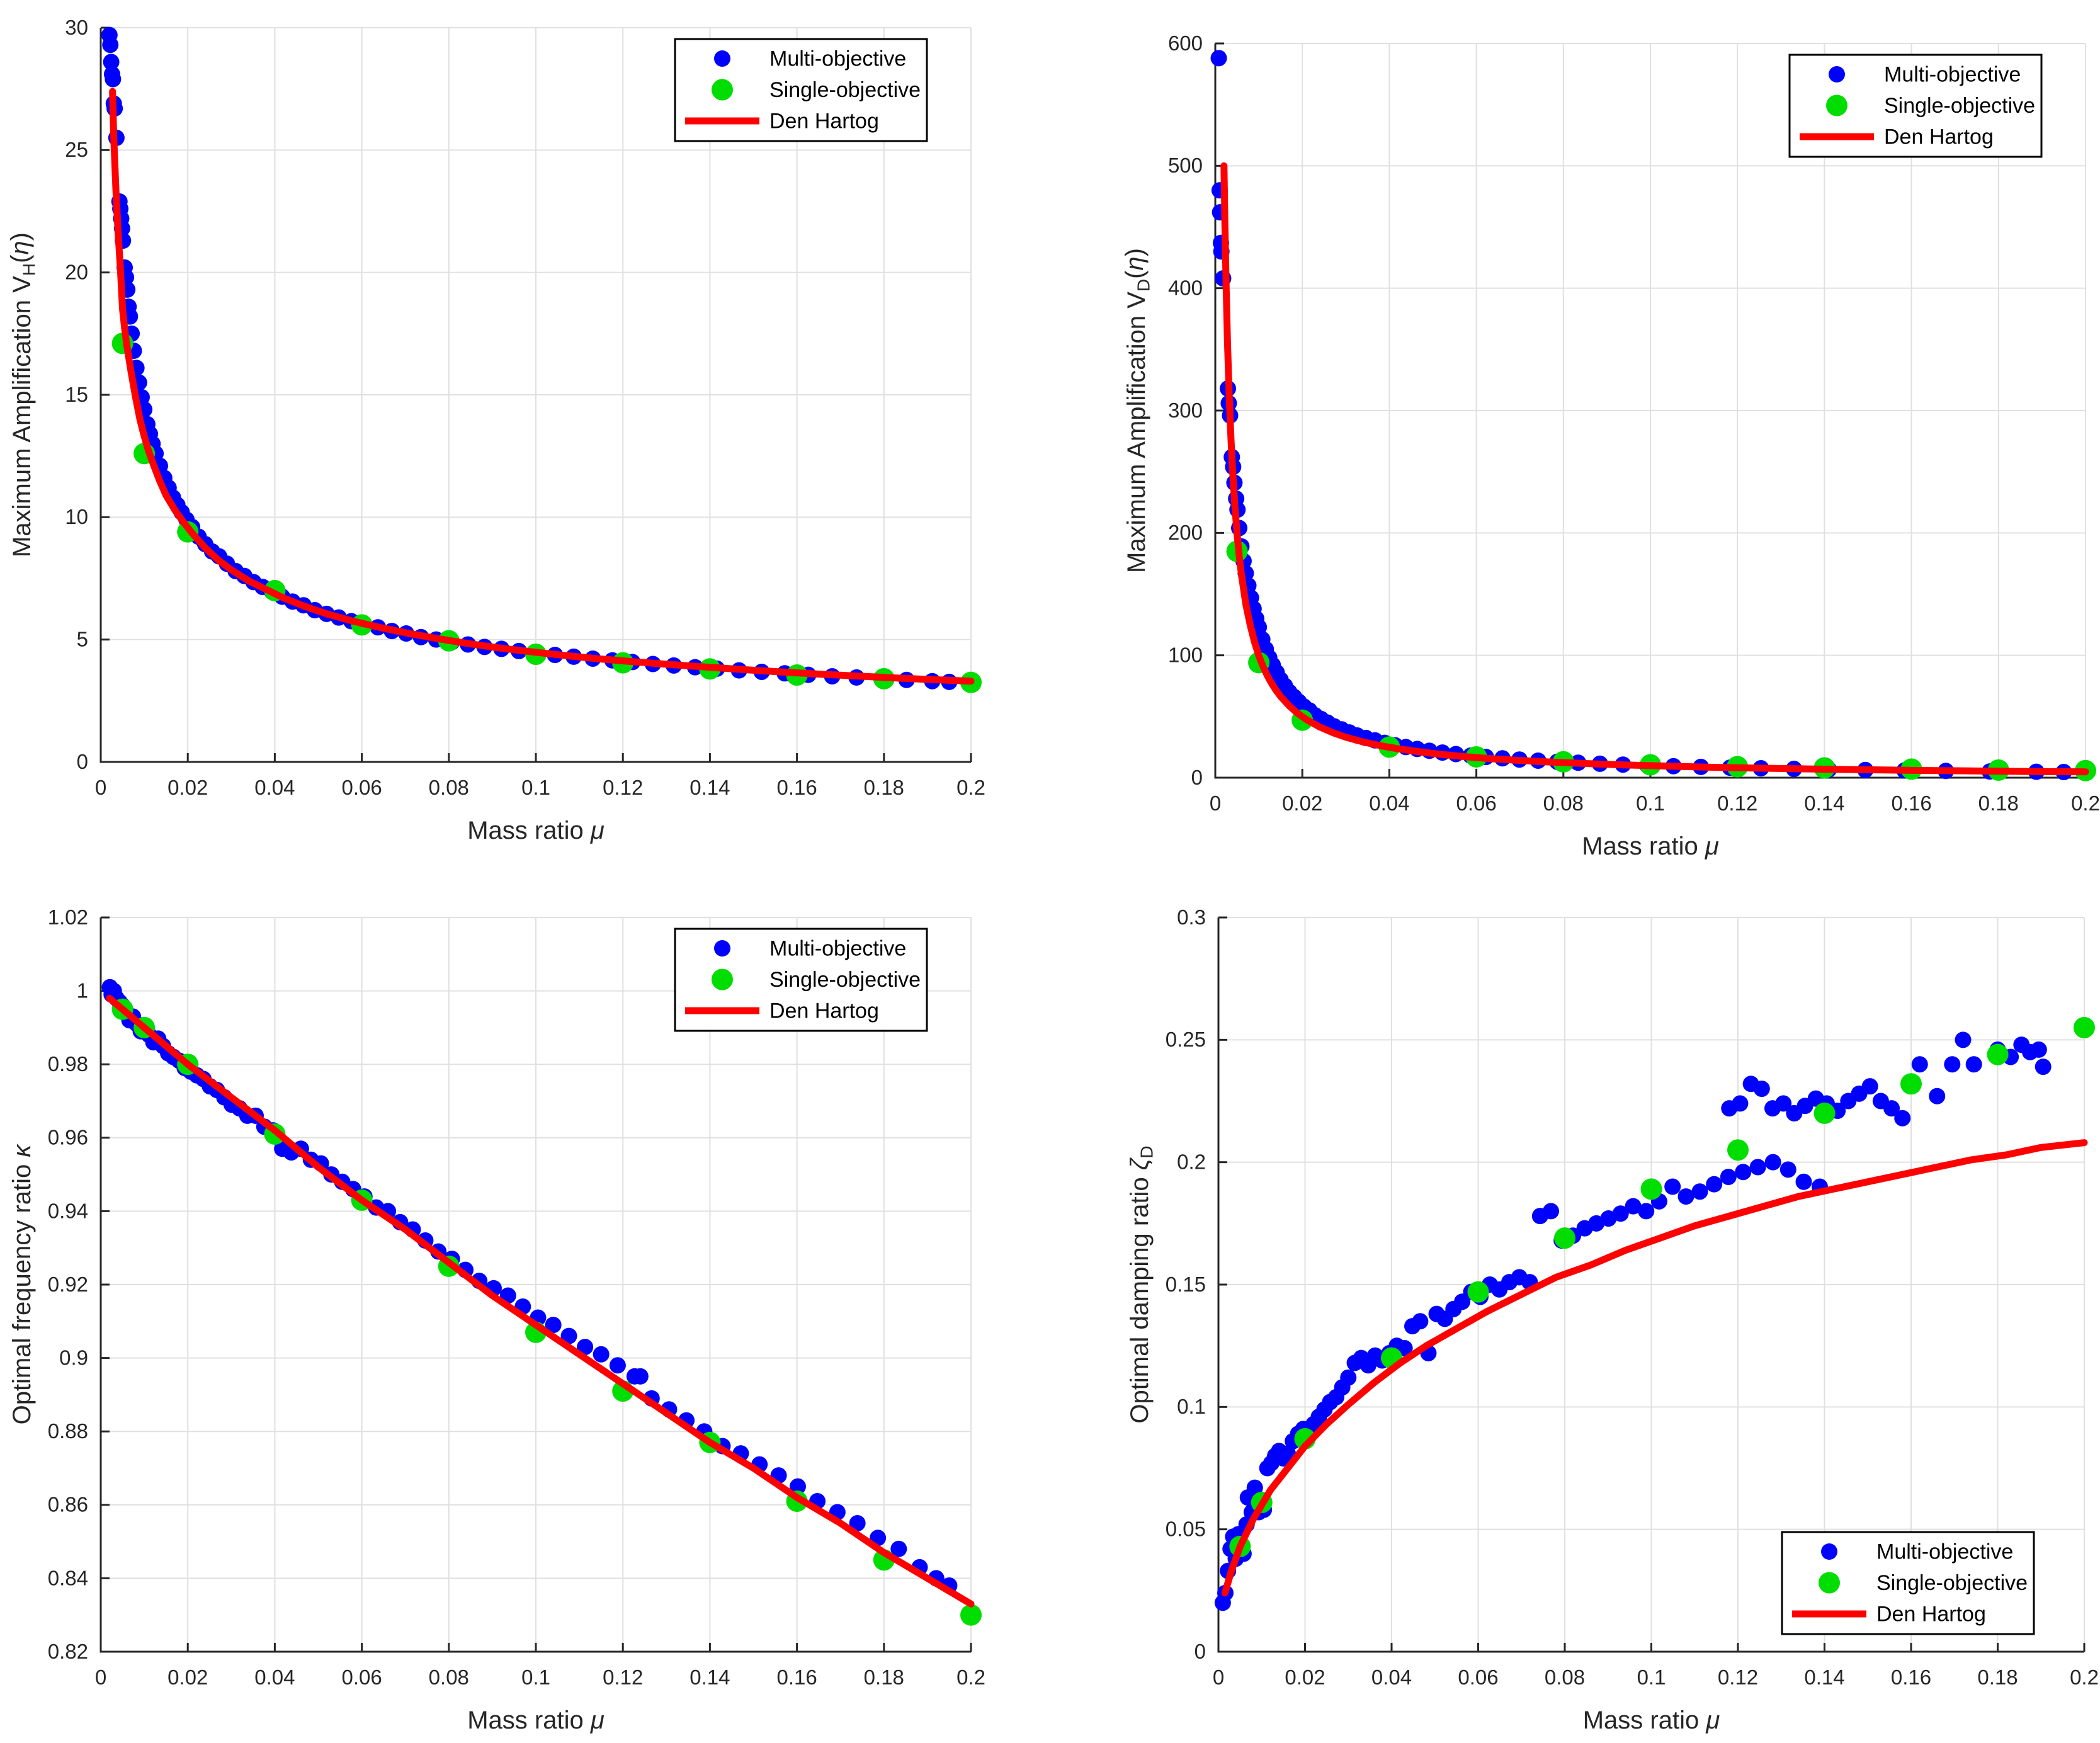  What do you see at coordinates (1931, 1615) in the screenshot?
I see `legend-label: Den Hartog` at bounding box center [1931, 1615].